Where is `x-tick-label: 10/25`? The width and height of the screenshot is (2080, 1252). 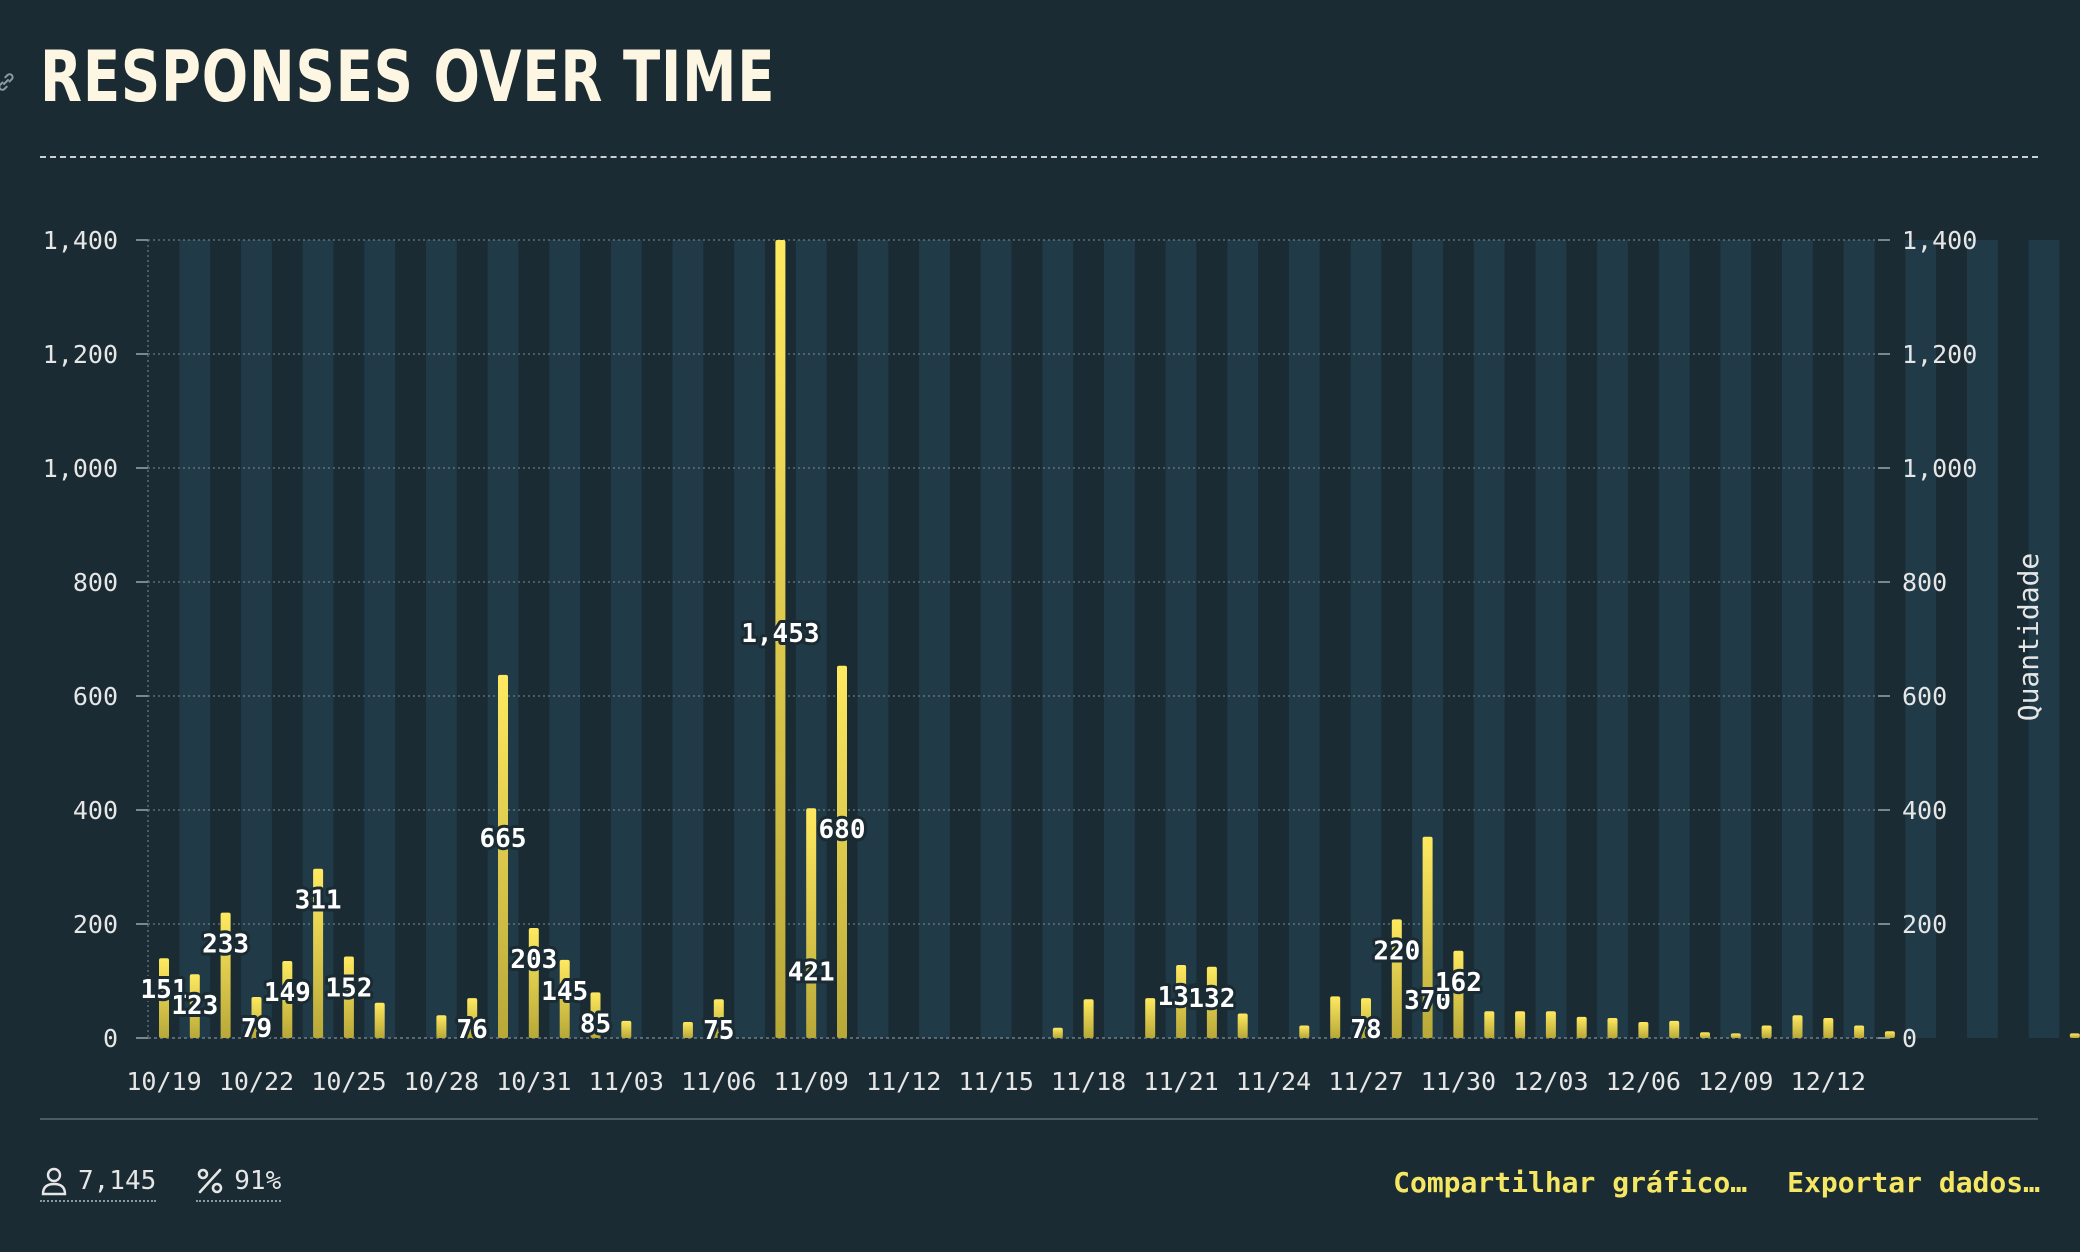 x-tick-label: 10/25 is located at coordinates (348, 1081).